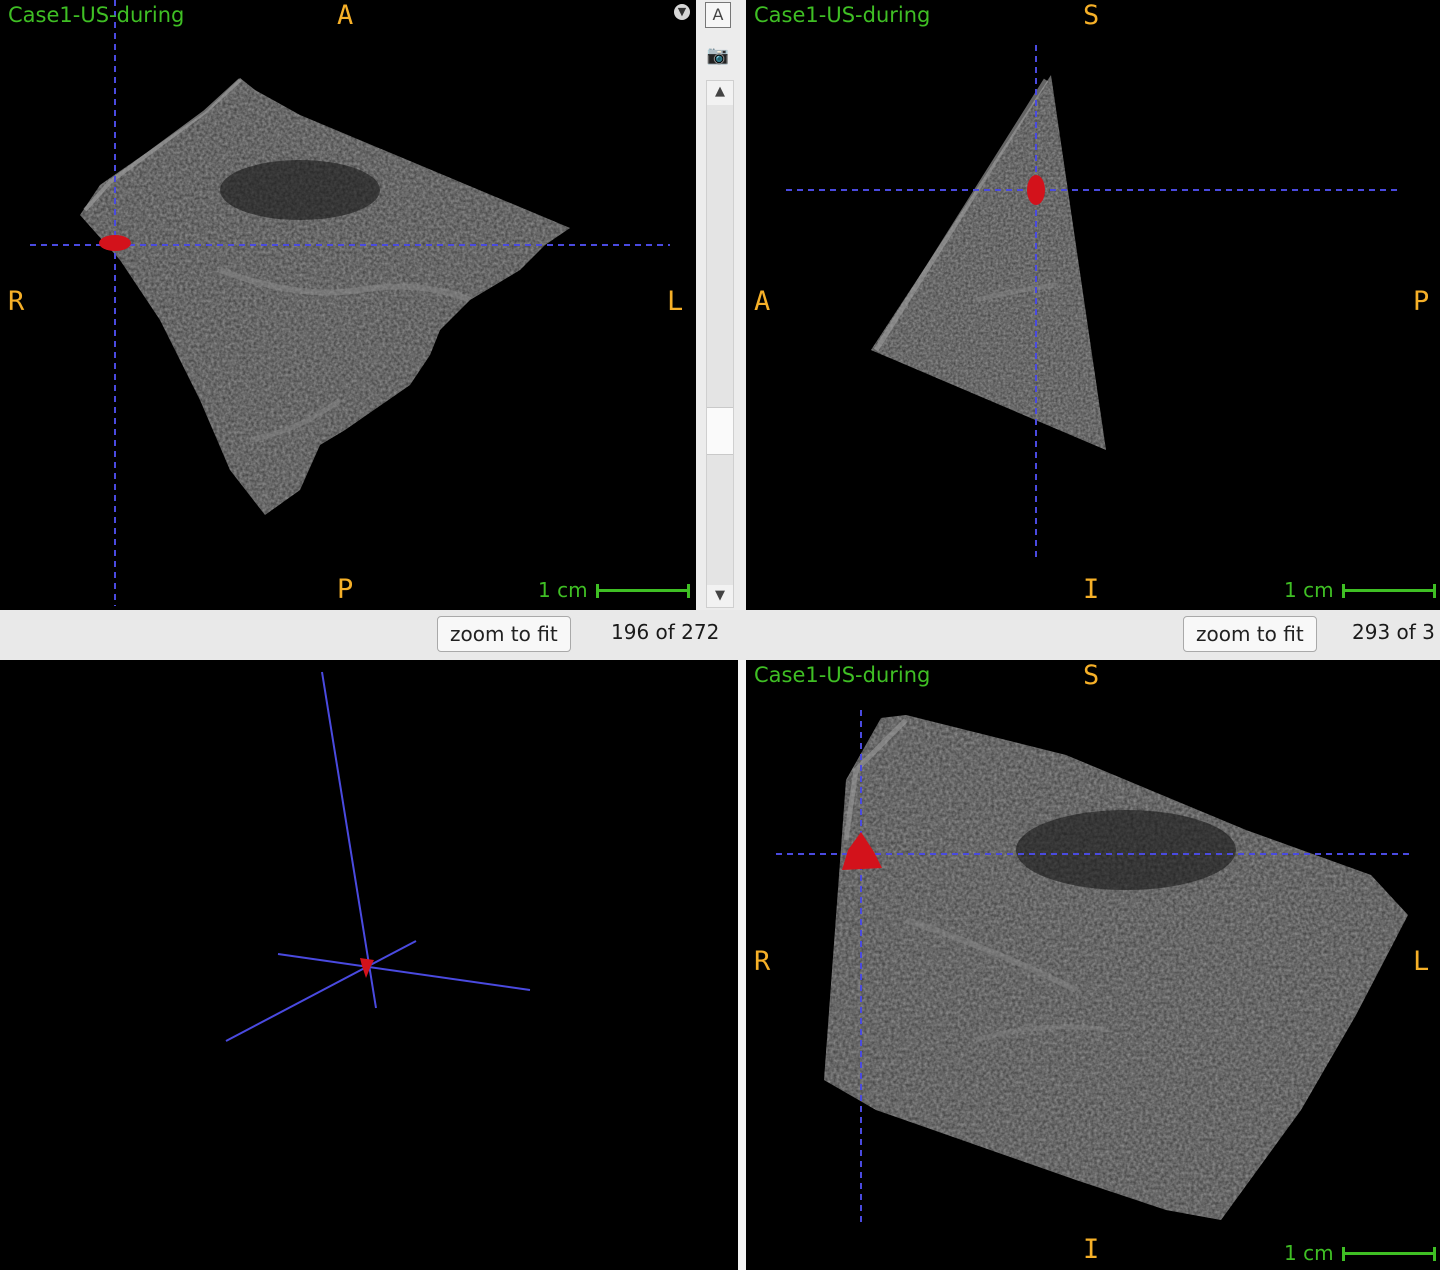 This screenshot has width=1440, height=1270. Describe the element at coordinates (373, 635) in the screenshot. I see `axial-controls: zoom to fit 196 of 272` at that location.